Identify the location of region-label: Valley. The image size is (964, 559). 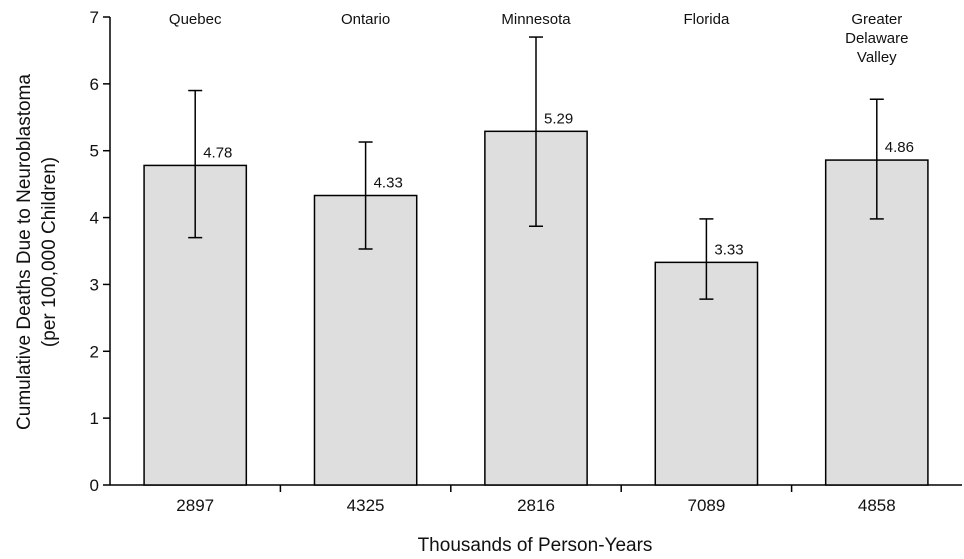
(877, 57).